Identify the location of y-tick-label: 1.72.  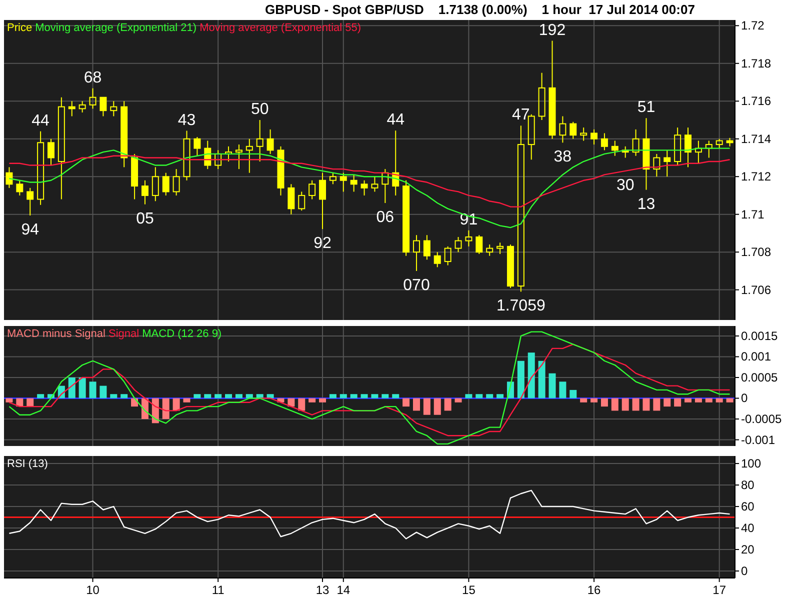
(753, 25).